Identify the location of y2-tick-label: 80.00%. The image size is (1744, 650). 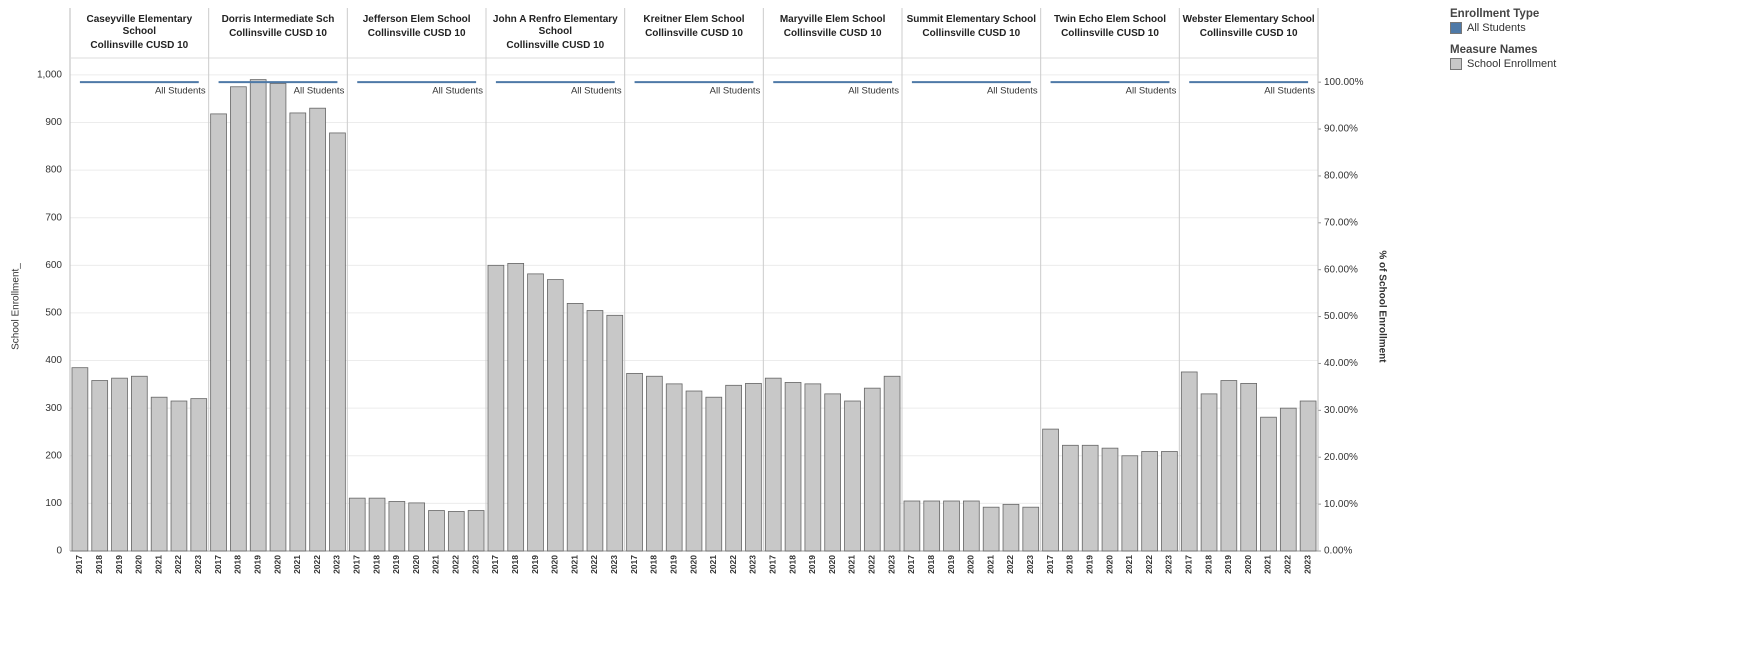
(1341, 176).